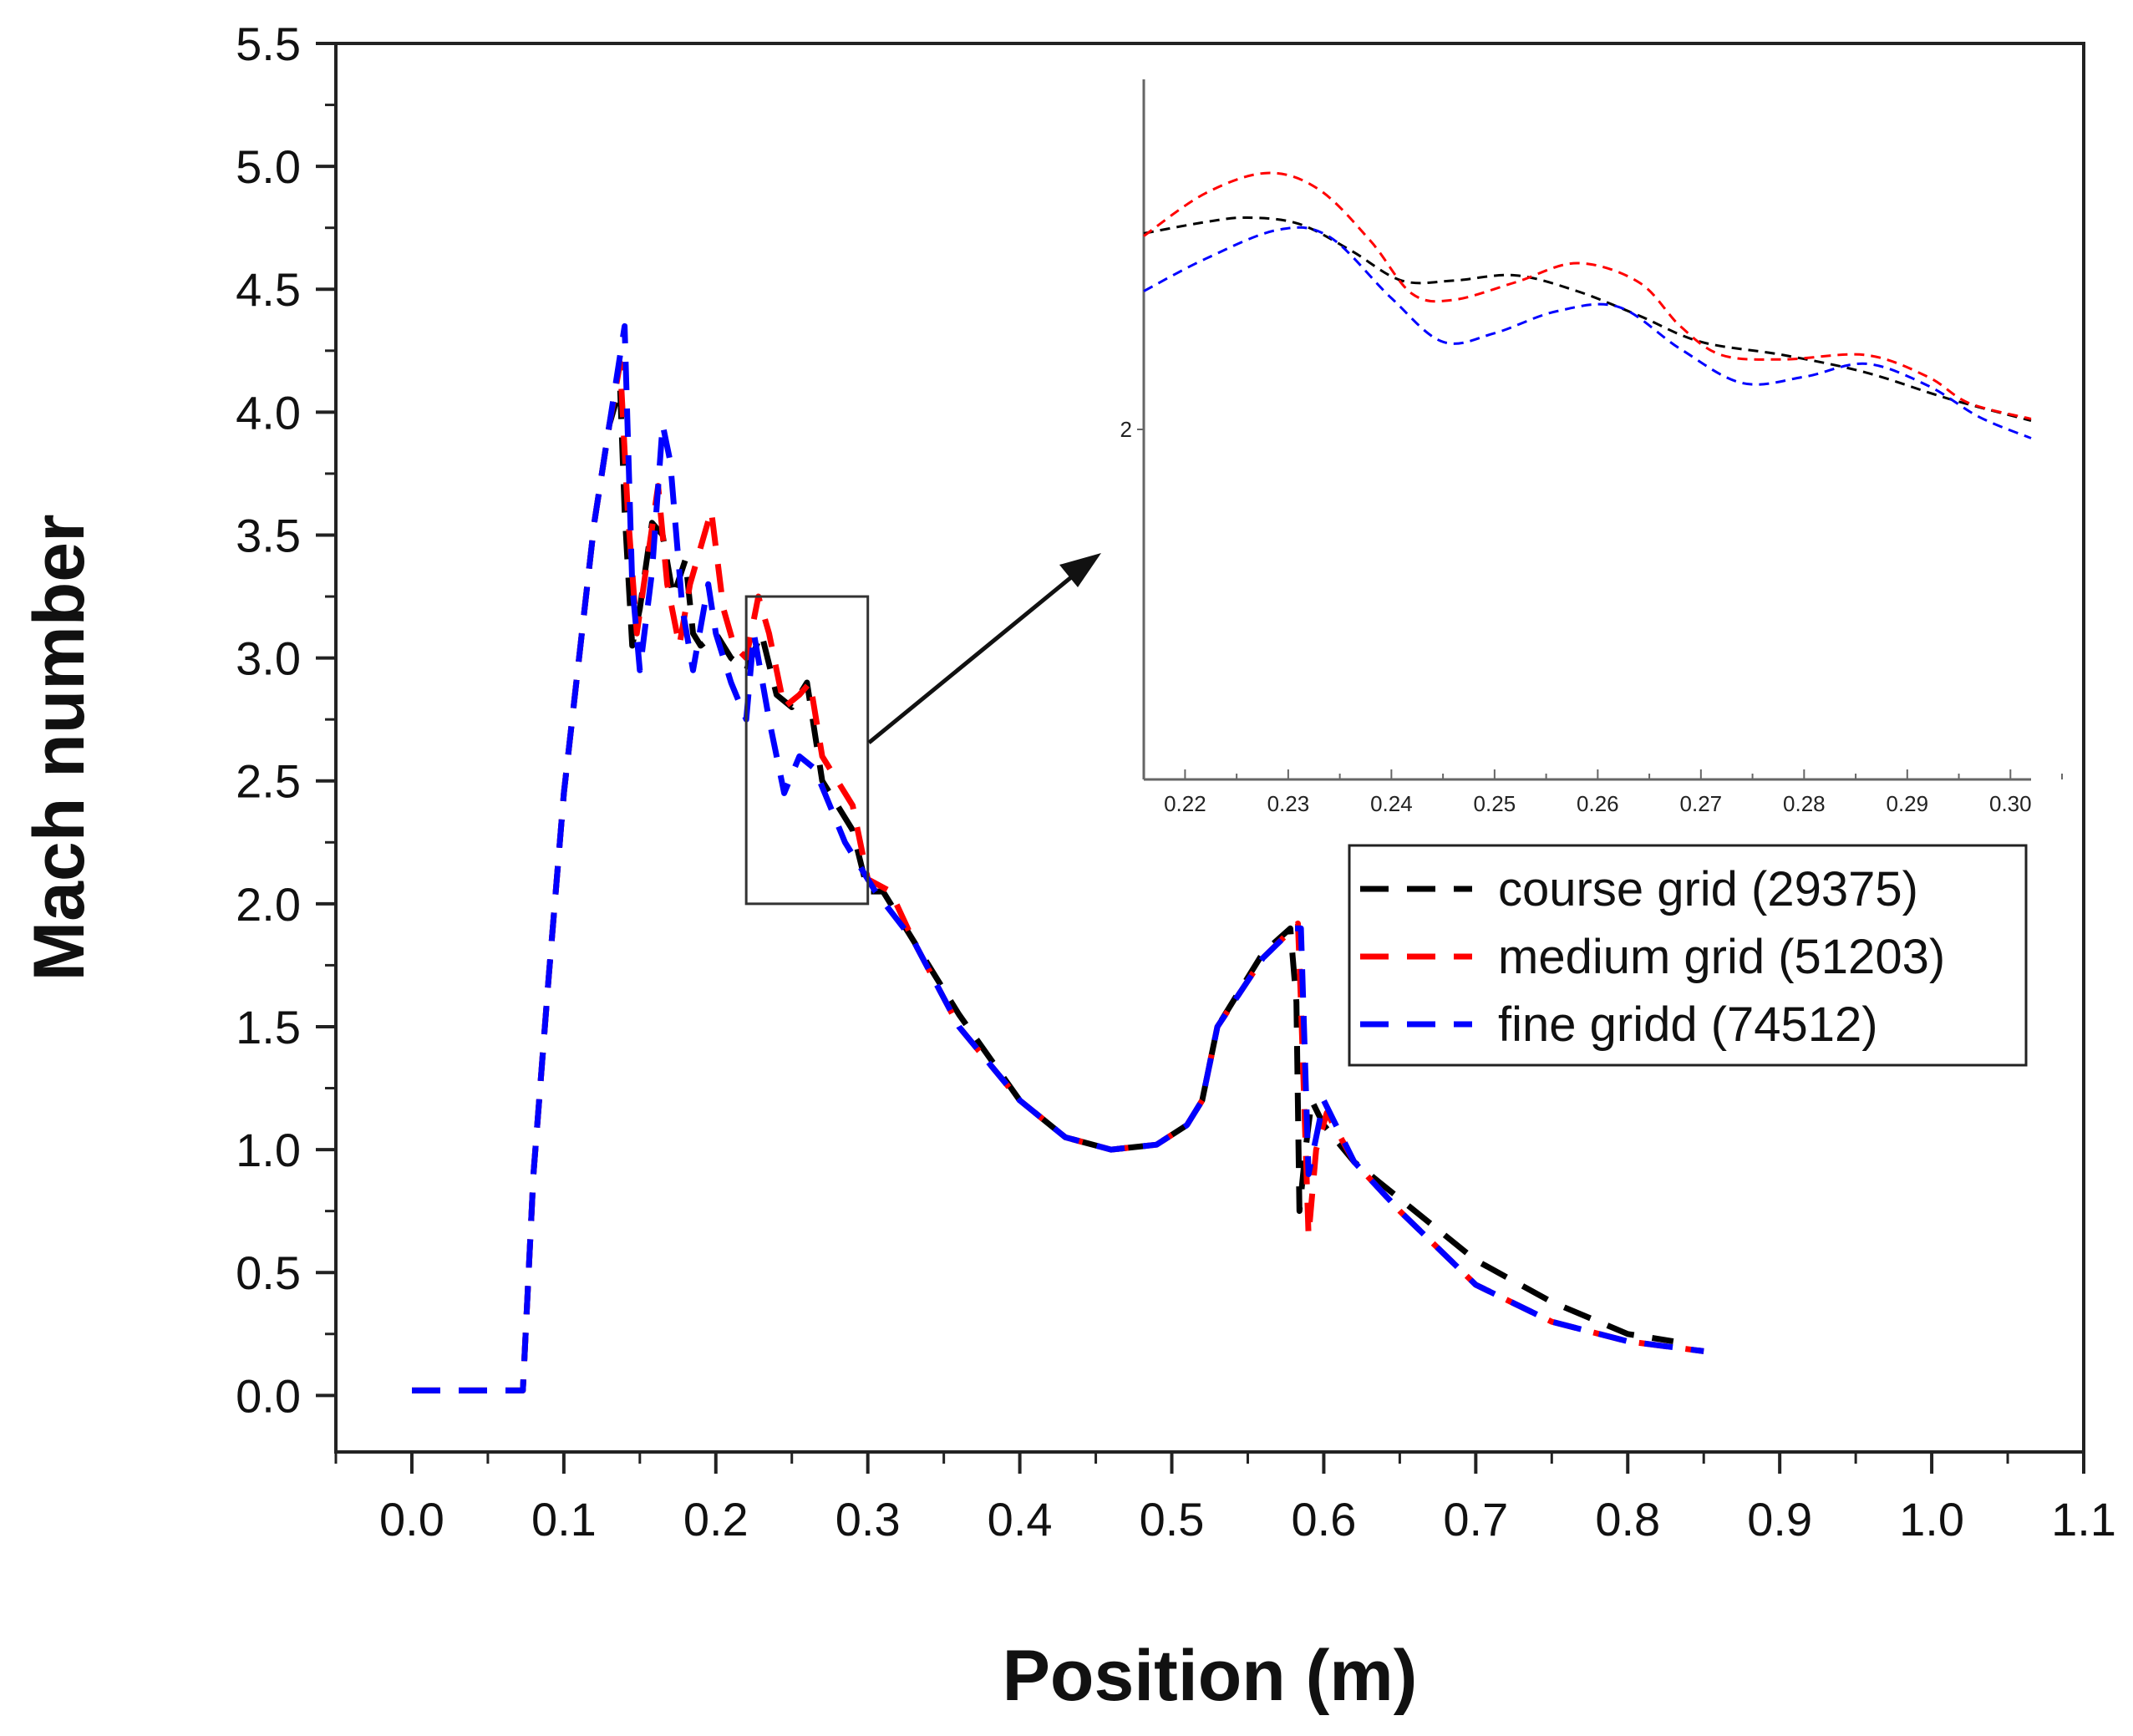  I want to click on inset-x-tick-label: 0.29, so click(1908, 803).